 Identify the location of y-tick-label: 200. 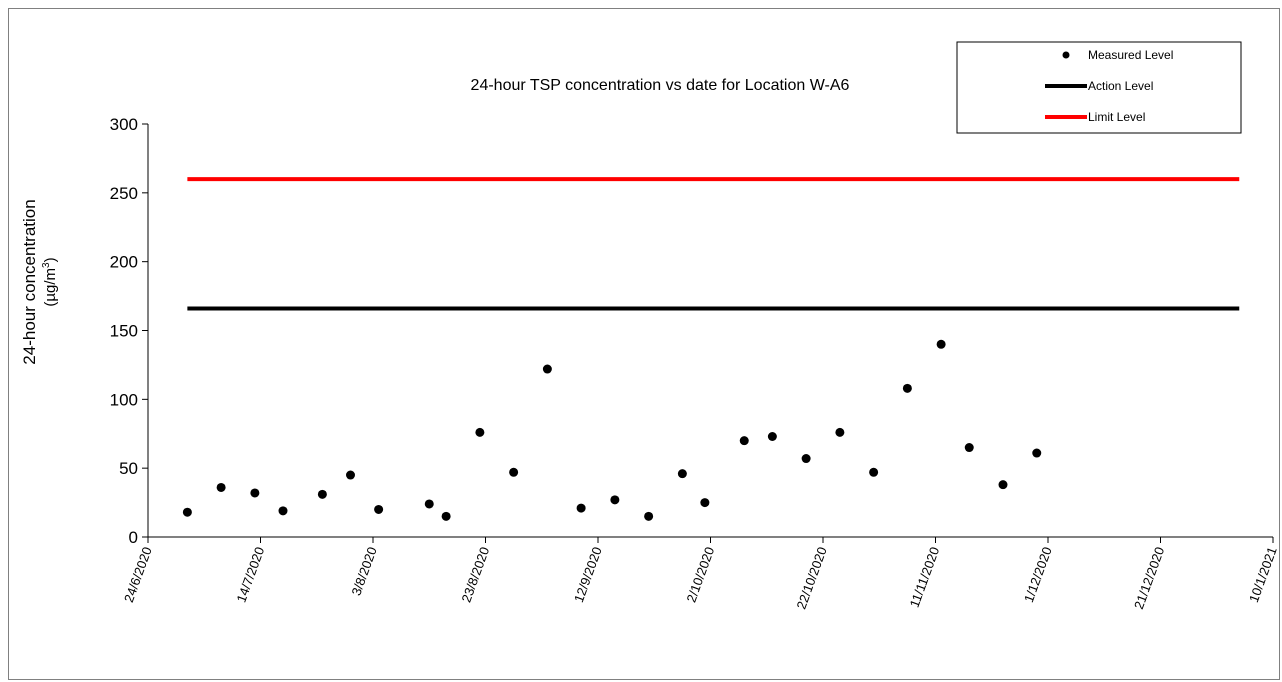
(124, 262).